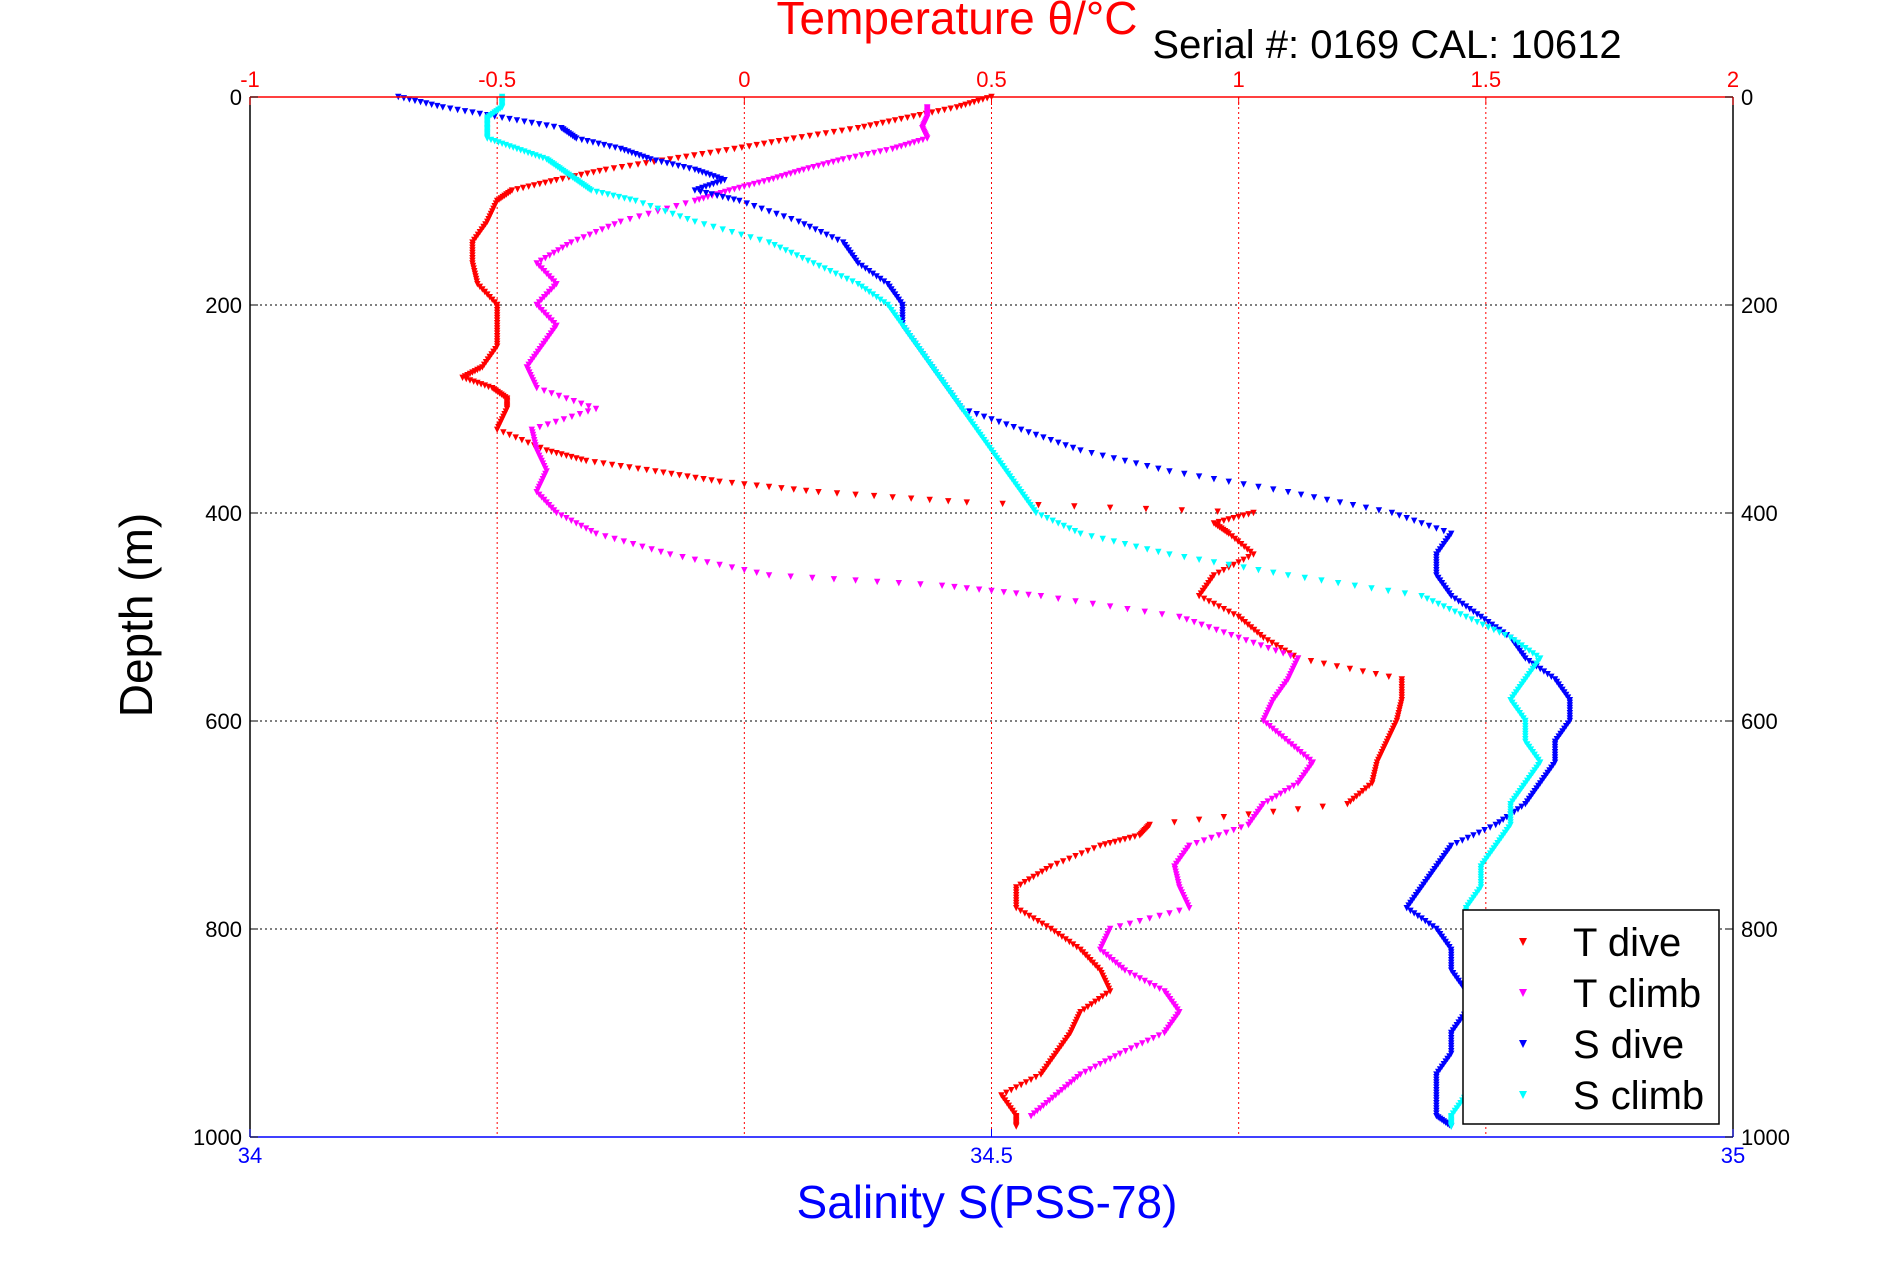 The image size is (1891, 1267). What do you see at coordinates (1591, 1017) in the screenshot?
I see `legend: T dive T climb S dive S climb` at bounding box center [1591, 1017].